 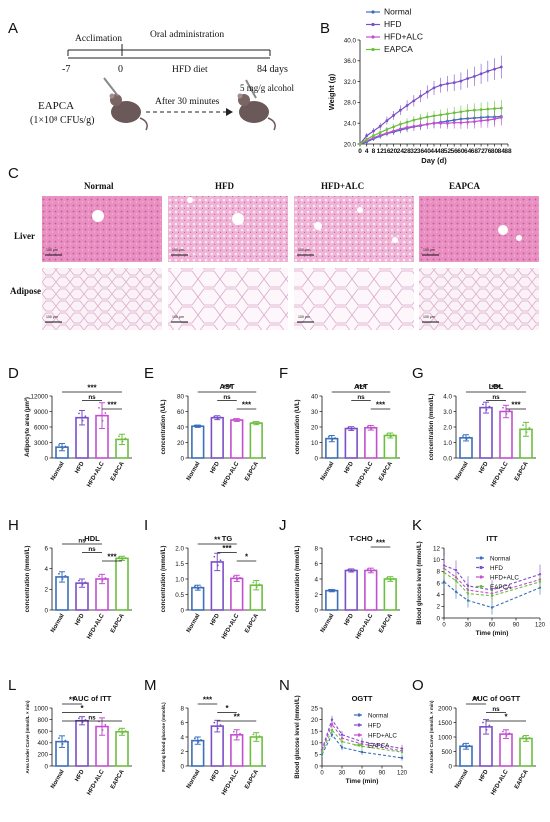 I want to click on panel-letter-l: L, so click(x=12, y=685).